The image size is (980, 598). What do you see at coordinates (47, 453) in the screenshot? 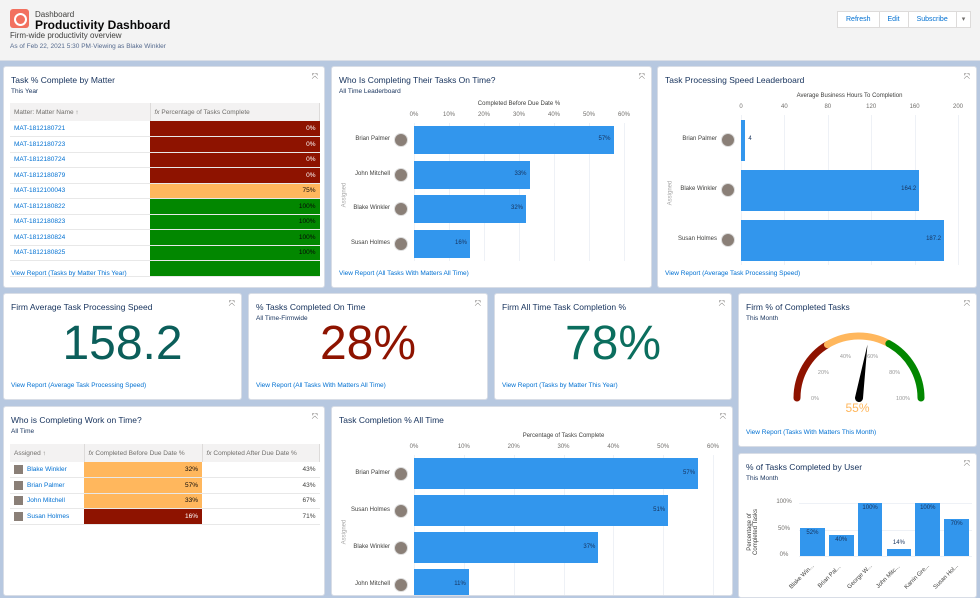
I see `column-header: Assigned ↑` at bounding box center [47, 453].